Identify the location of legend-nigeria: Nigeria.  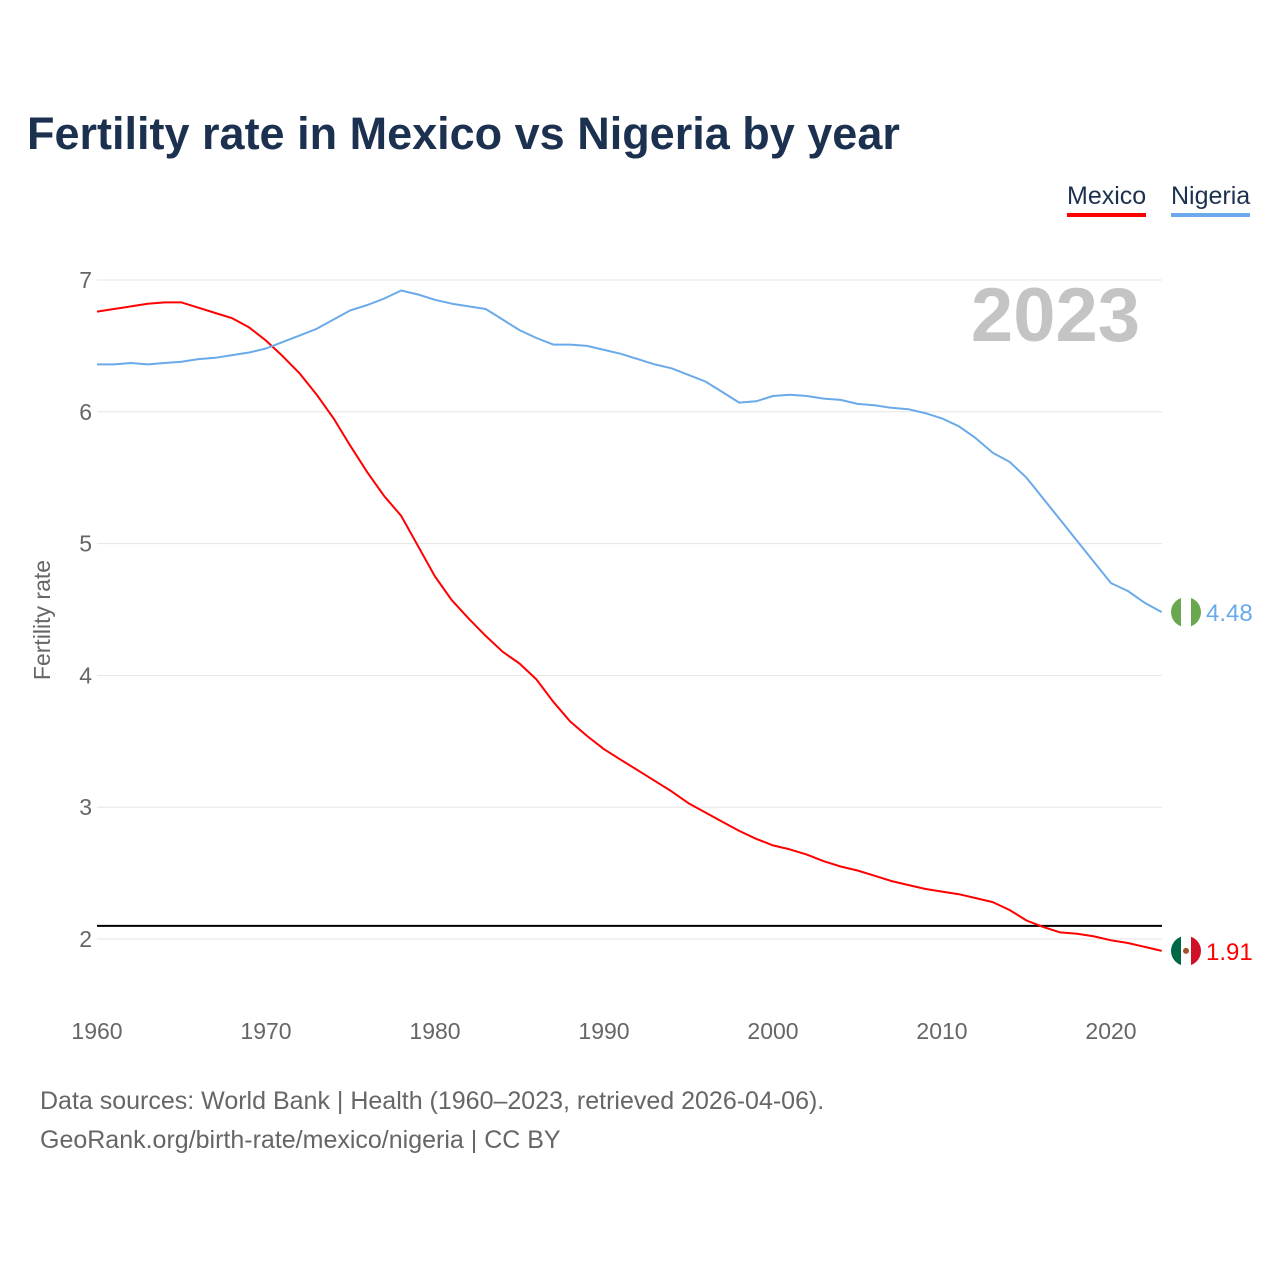
(1211, 199).